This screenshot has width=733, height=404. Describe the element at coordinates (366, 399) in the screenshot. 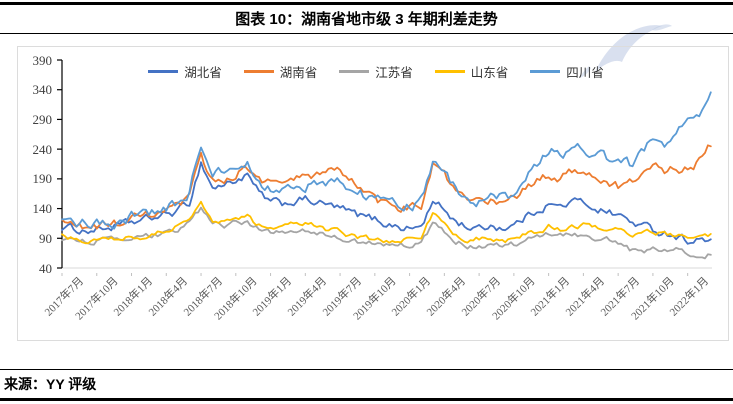

I see `bottom-border-line` at that location.